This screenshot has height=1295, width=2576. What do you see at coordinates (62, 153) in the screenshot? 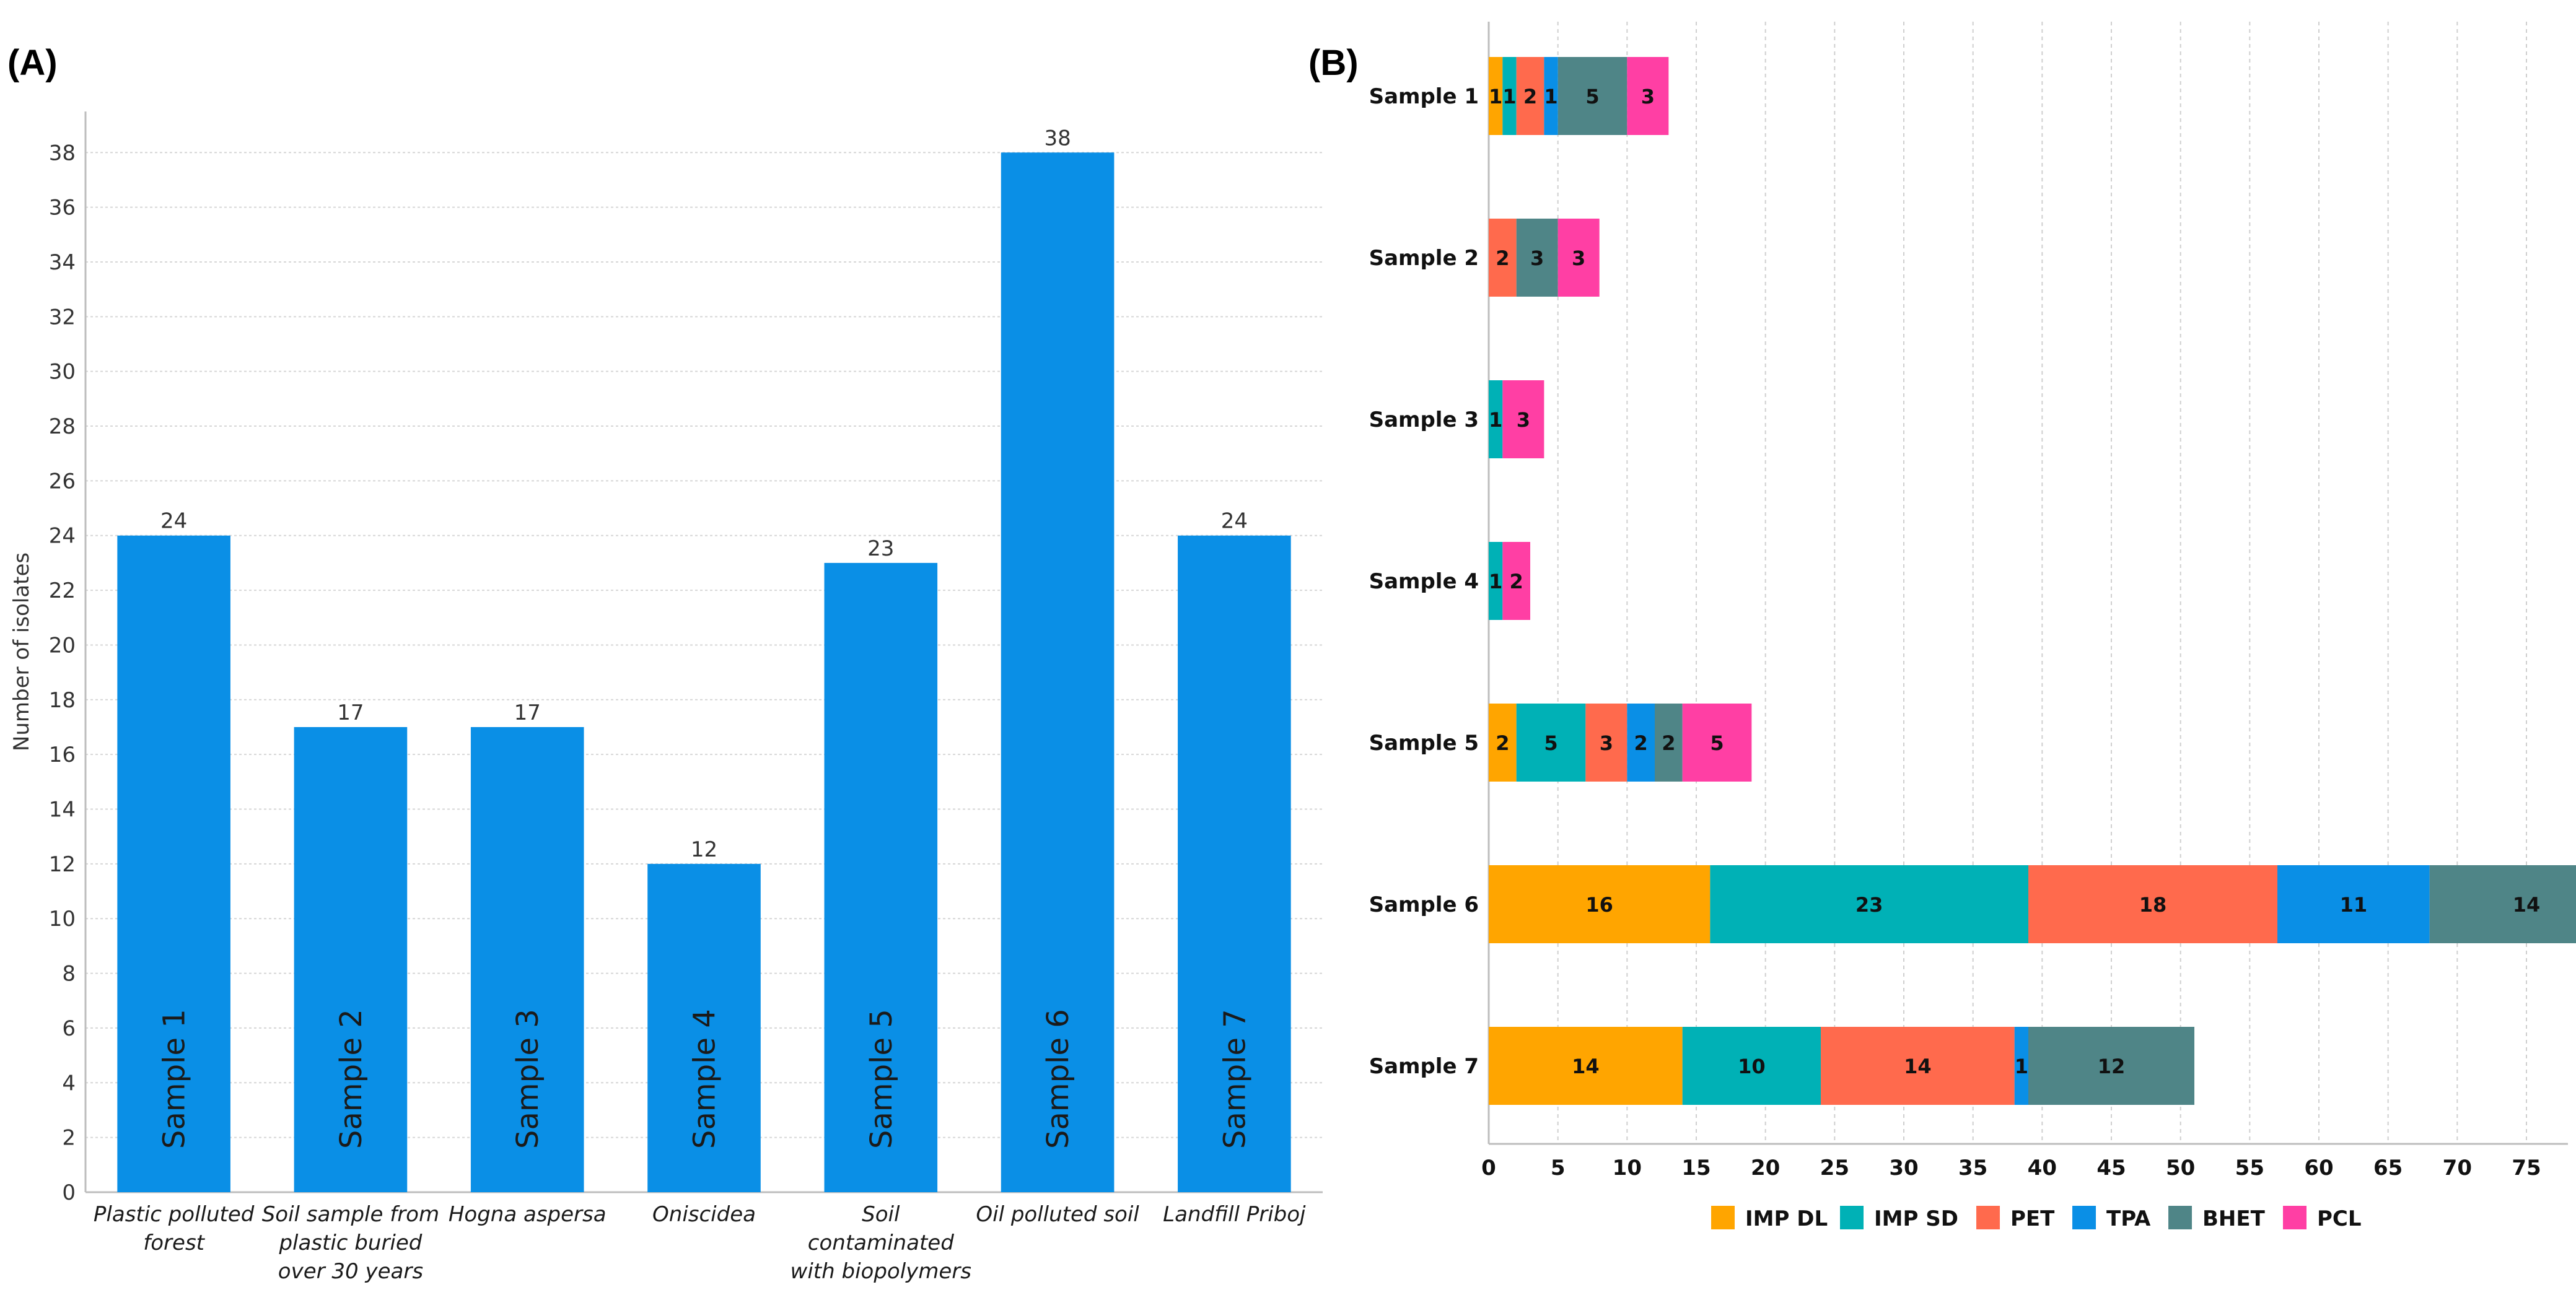
I see `y-tick-label: 38` at bounding box center [62, 153].